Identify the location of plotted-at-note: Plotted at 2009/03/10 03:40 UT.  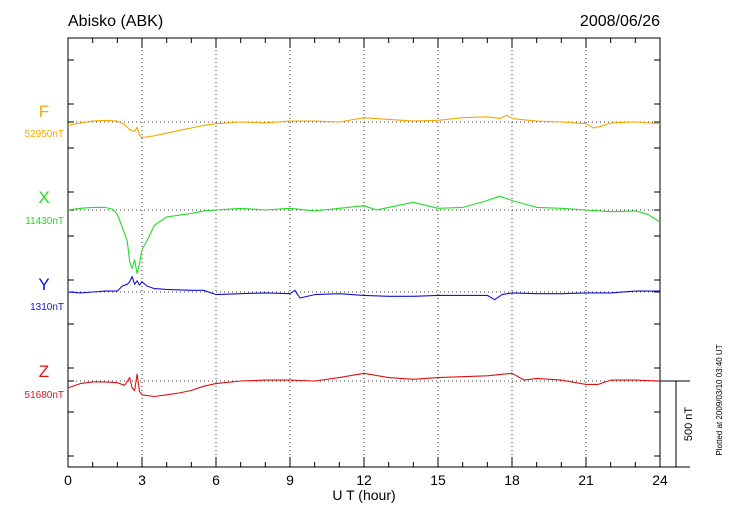
(719, 399).